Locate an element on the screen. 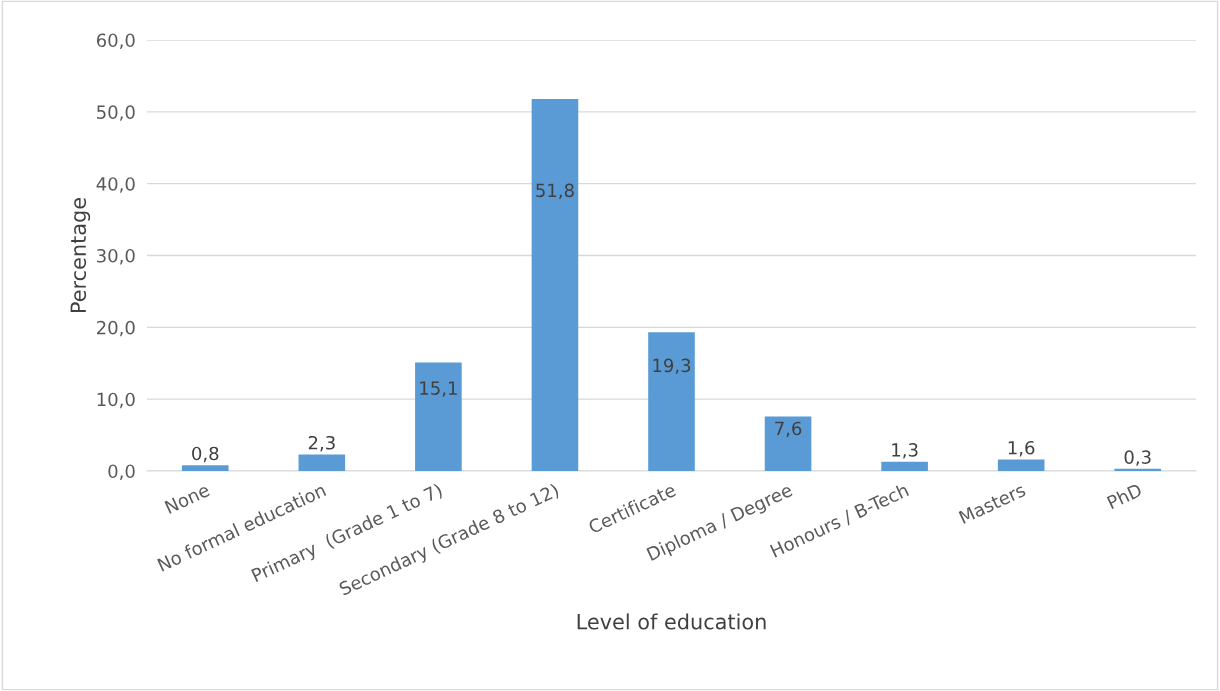  y-tick-label: 50,0 is located at coordinates (116, 113).